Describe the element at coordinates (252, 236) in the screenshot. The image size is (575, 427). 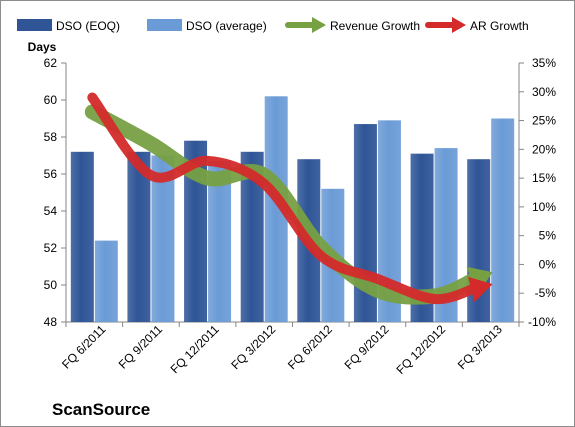
I see `bar-dso-eoq-fq-3-2012` at that location.